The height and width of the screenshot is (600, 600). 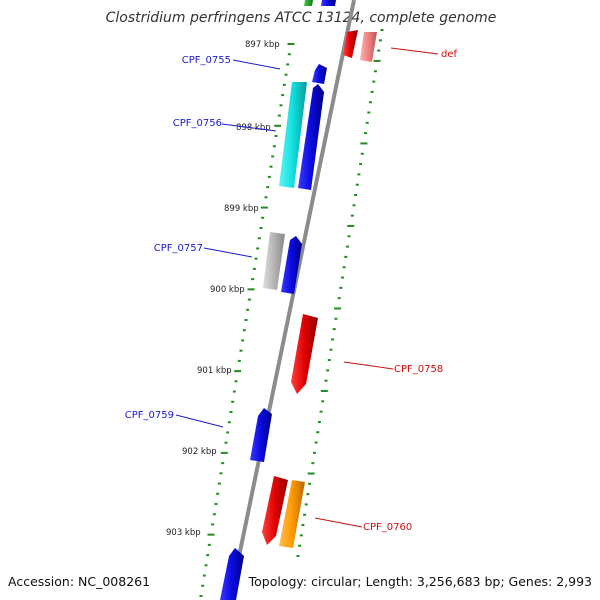 What do you see at coordinates (214, 371) in the screenshot?
I see `kbp-label: 901 kbp` at bounding box center [214, 371].